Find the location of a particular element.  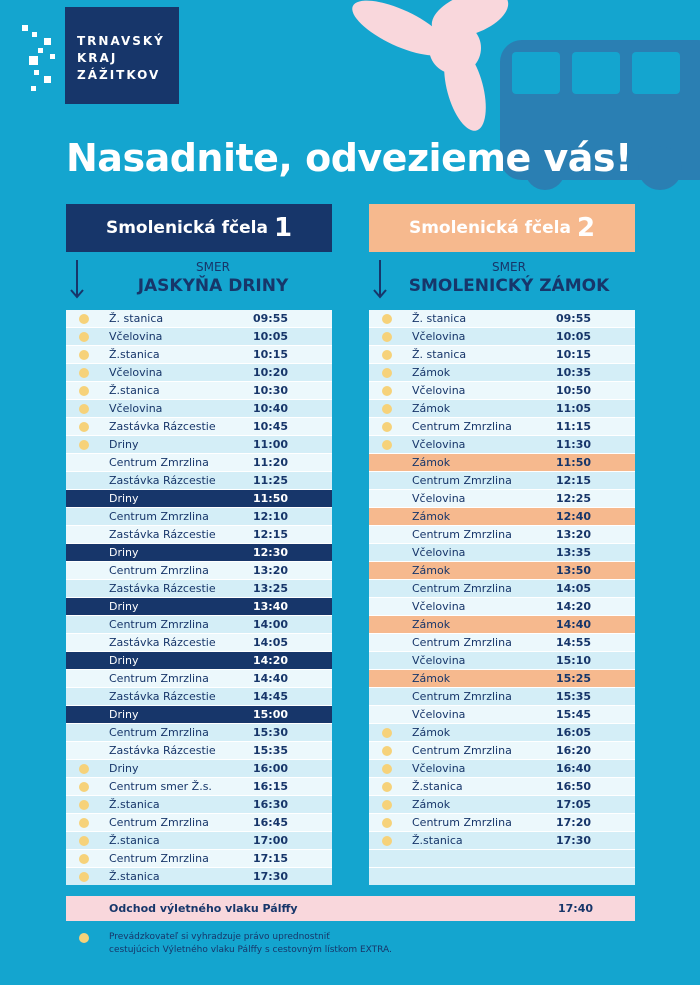

table-row: Ž. stanica 09:55 is located at coordinates (199, 318).